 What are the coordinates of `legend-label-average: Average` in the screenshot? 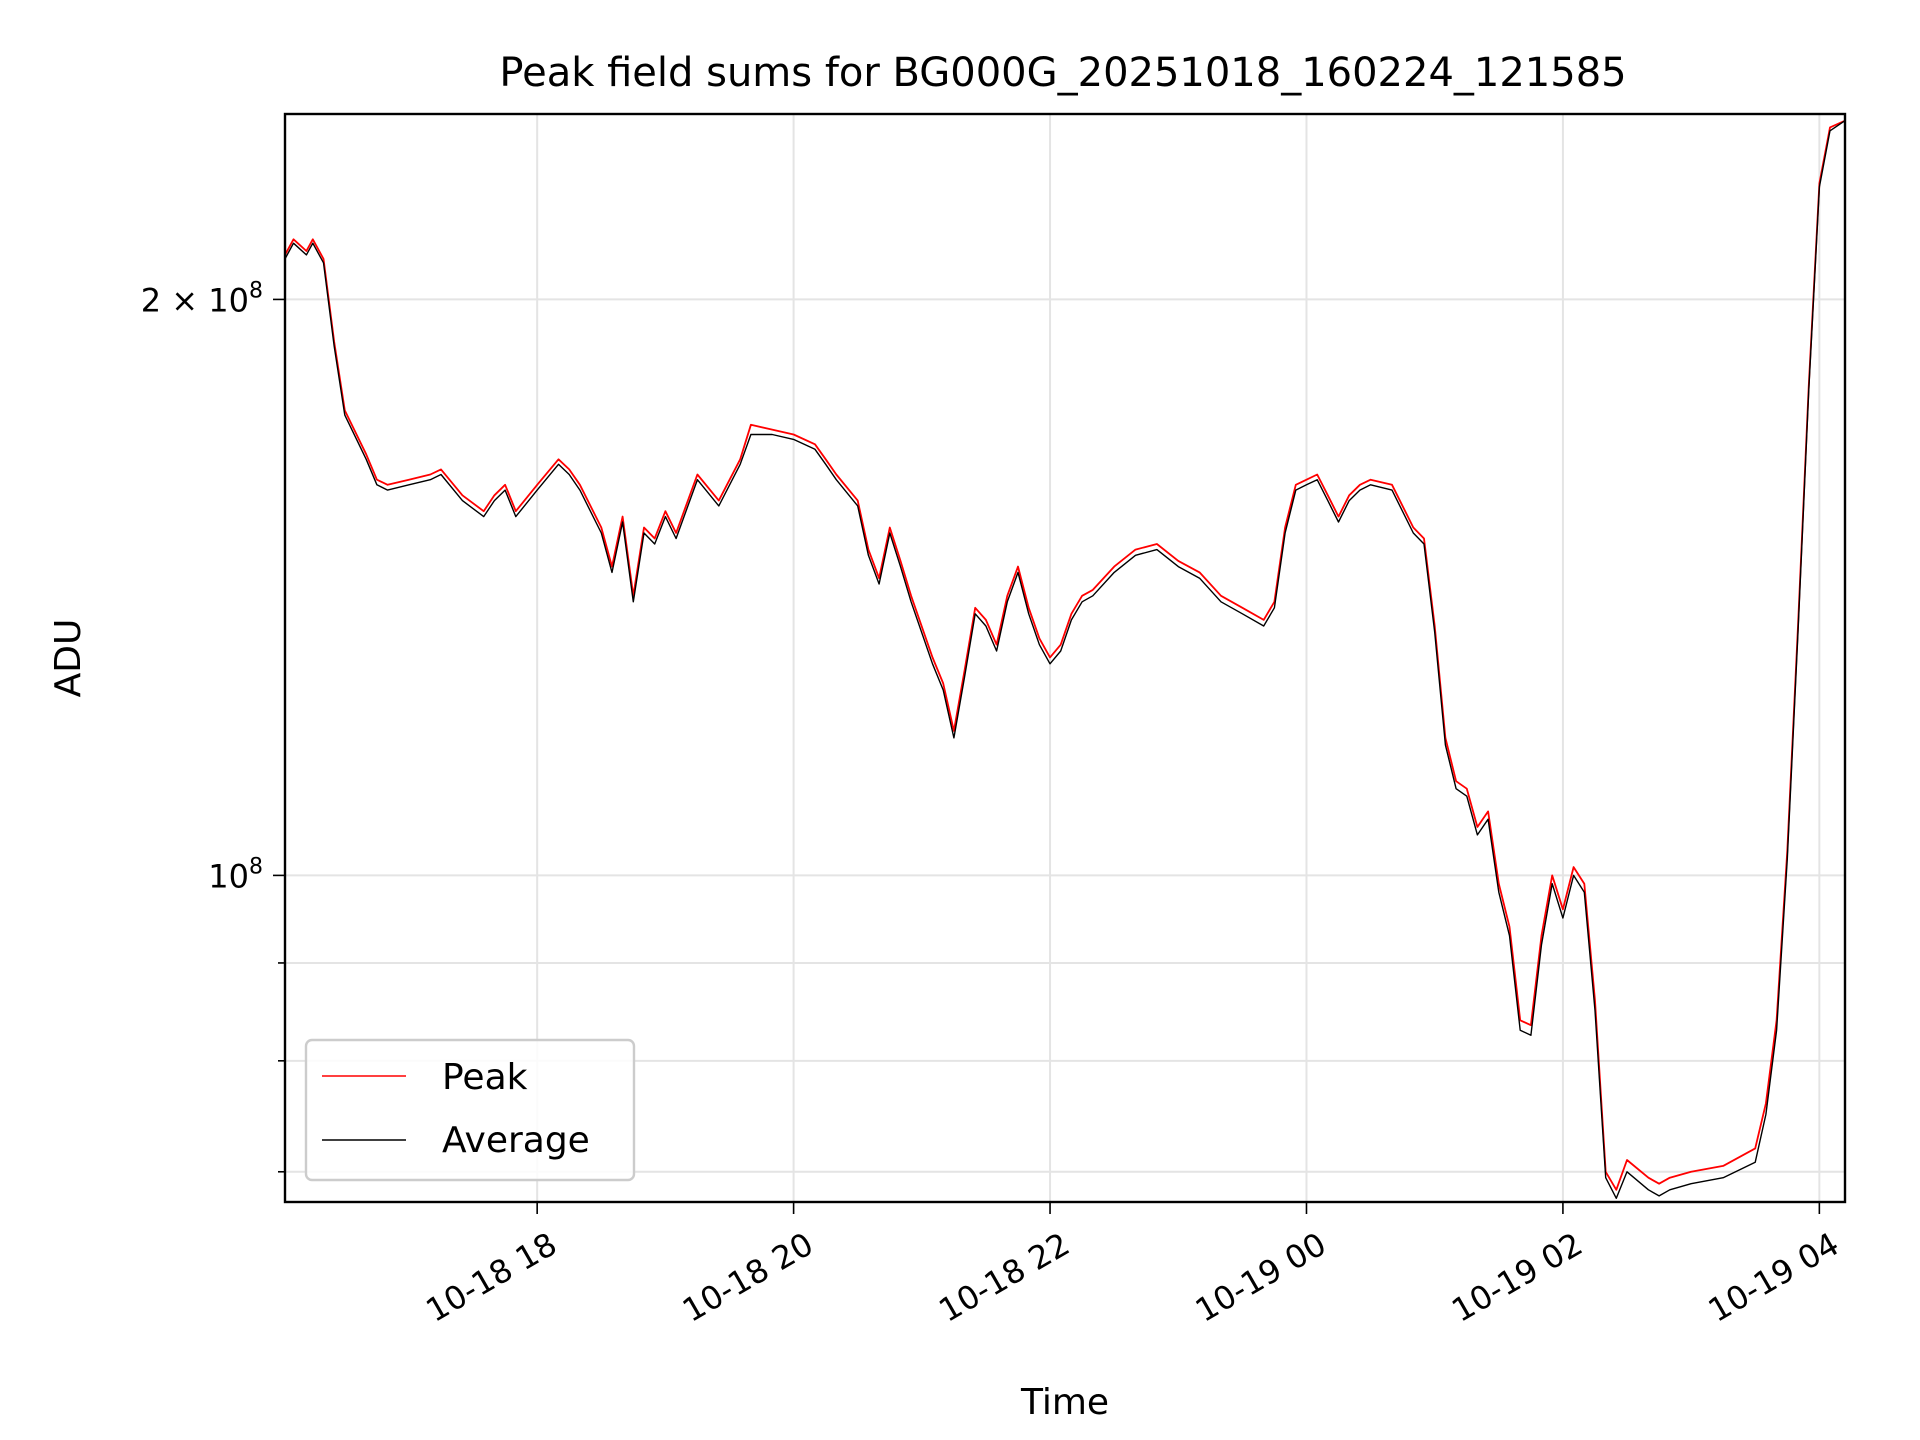 It's located at (516, 1140).